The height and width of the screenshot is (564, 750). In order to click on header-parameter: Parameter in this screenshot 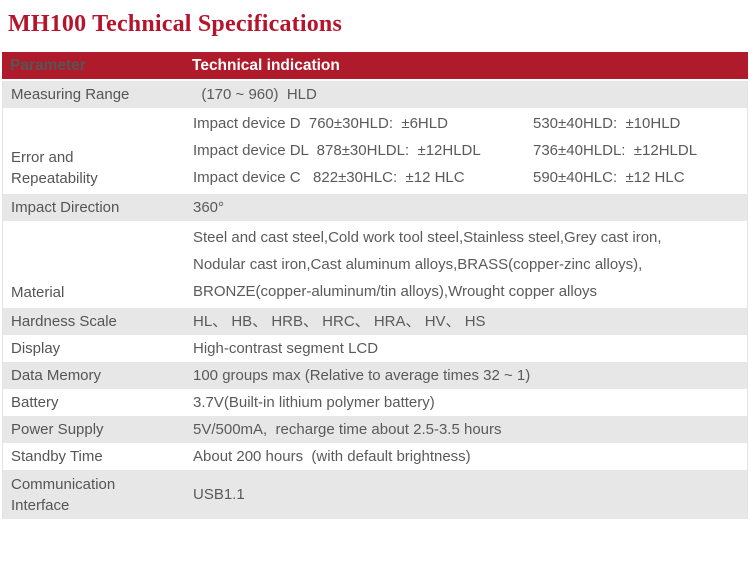, I will do `click(48, 65)`.